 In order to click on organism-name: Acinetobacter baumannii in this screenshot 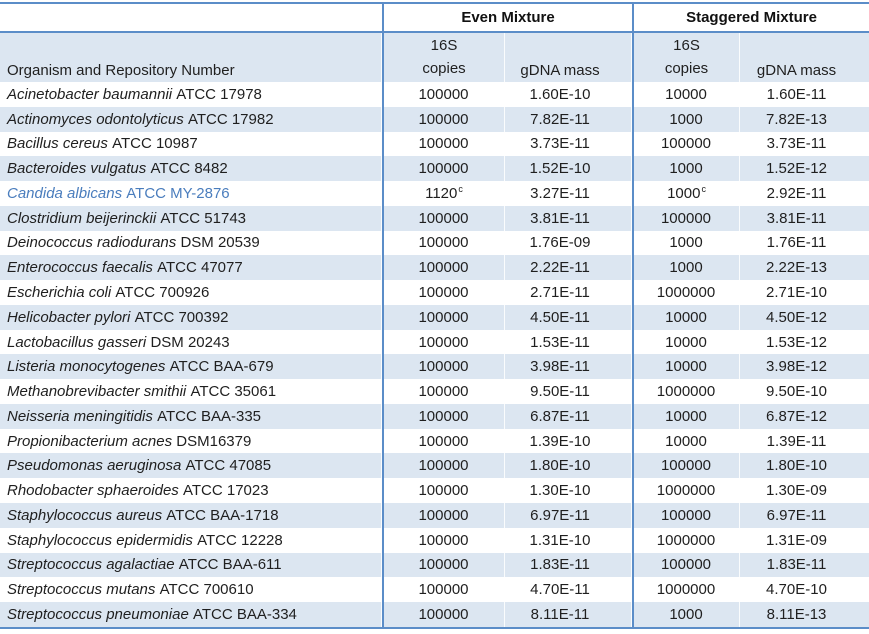, I will do `click(90, 94)`.